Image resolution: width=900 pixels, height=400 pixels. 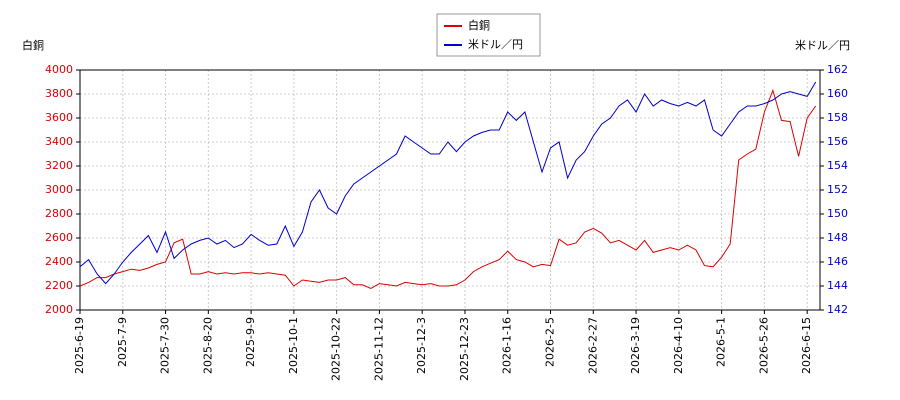 What do you see at coordinates (837, 213) in the screenshot?
I see `y2-tick-label: 150` at bounding box center [837, 213].